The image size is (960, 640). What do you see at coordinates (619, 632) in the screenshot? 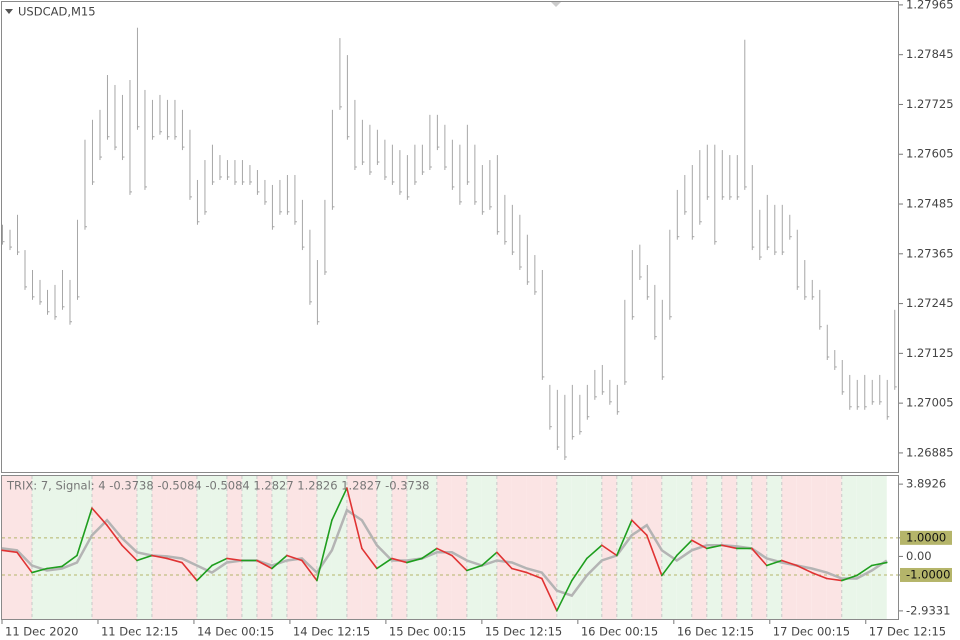
I see `x-tick-label: 16 Dec 00:15` at bounding box center [619, 632].